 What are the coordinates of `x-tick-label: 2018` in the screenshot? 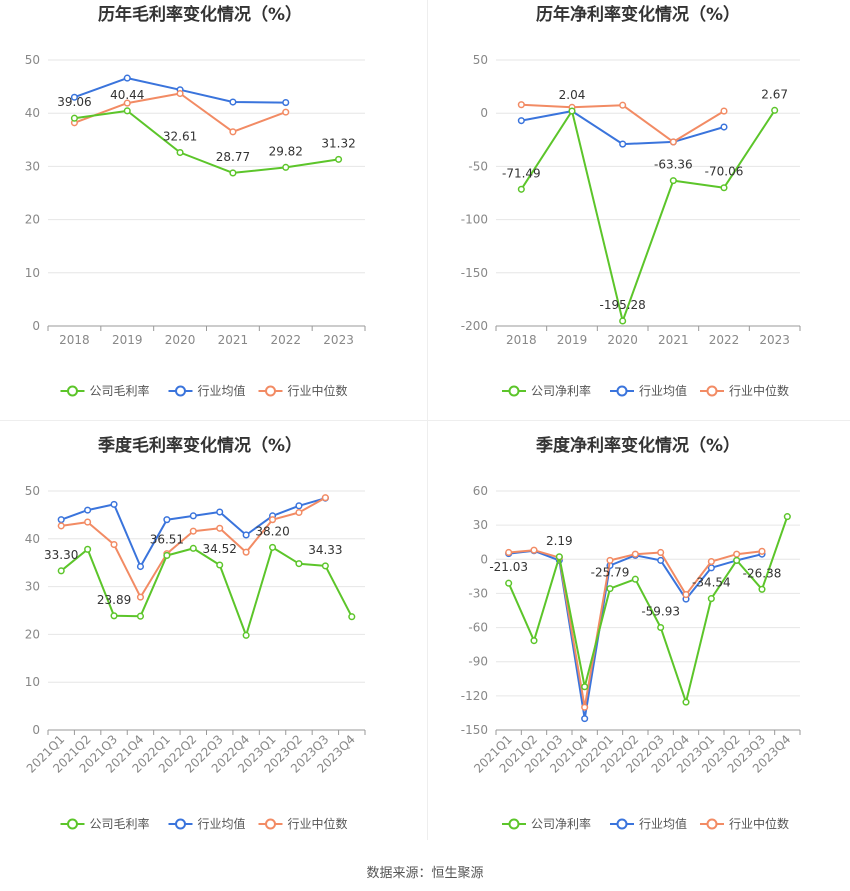 It's located at (521, 340).